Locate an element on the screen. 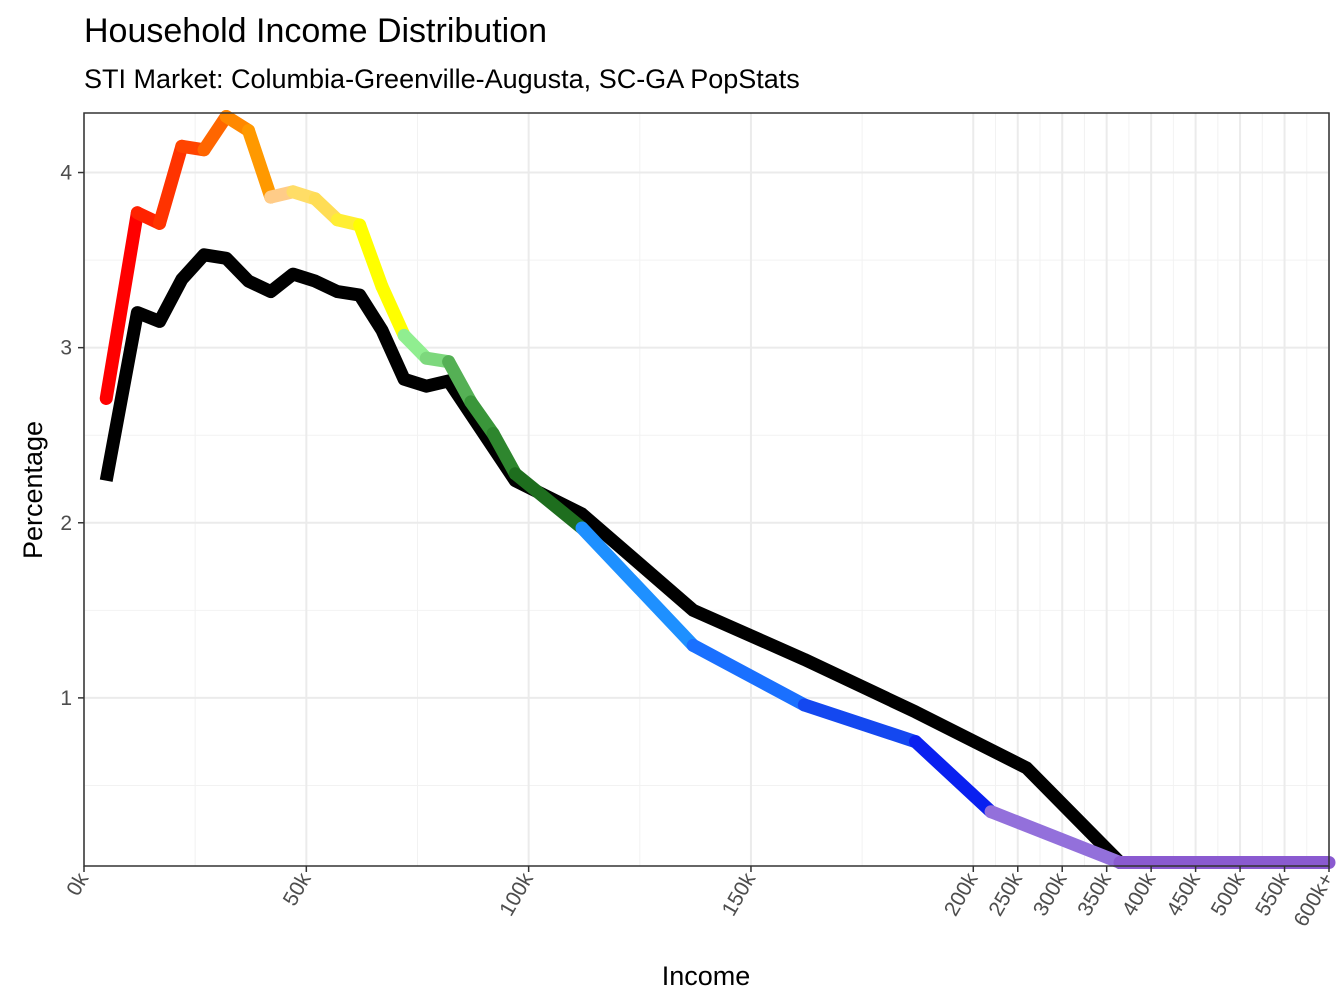 The image size is (1344, 1008). x-tick-label: 250k is located at coordinates (1005, 894).